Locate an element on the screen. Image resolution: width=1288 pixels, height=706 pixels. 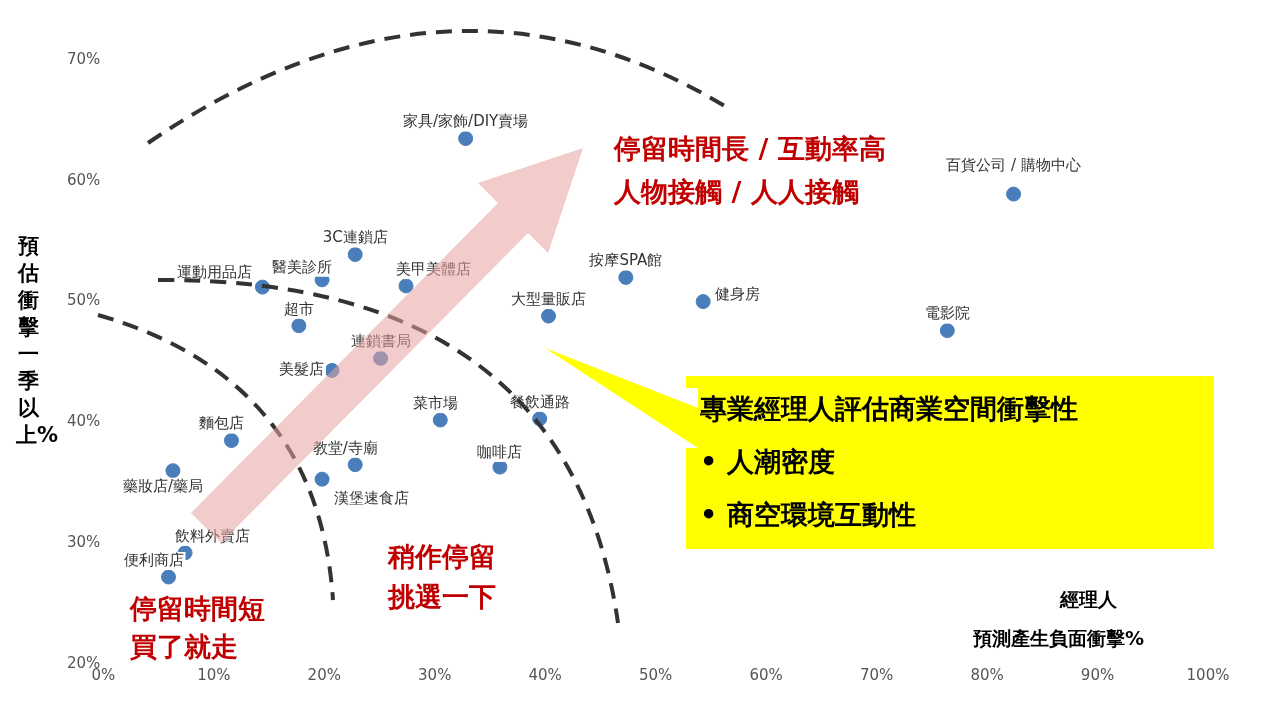
x-tick-label: 40% is located at coordinates (545, 674).